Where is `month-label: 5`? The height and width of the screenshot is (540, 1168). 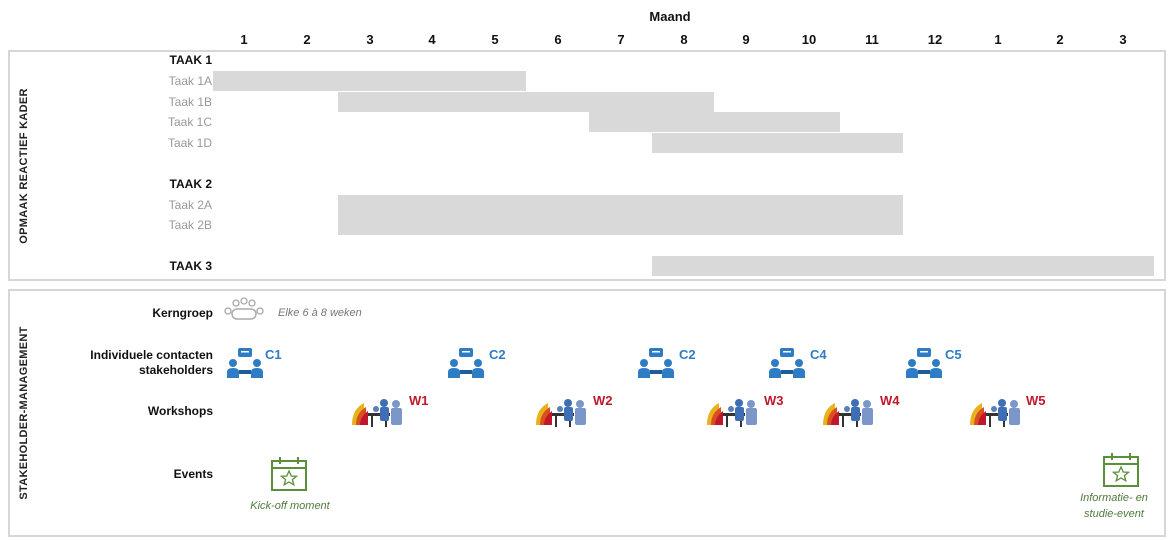 month-label: 5 is located at coordinates (495, 39).